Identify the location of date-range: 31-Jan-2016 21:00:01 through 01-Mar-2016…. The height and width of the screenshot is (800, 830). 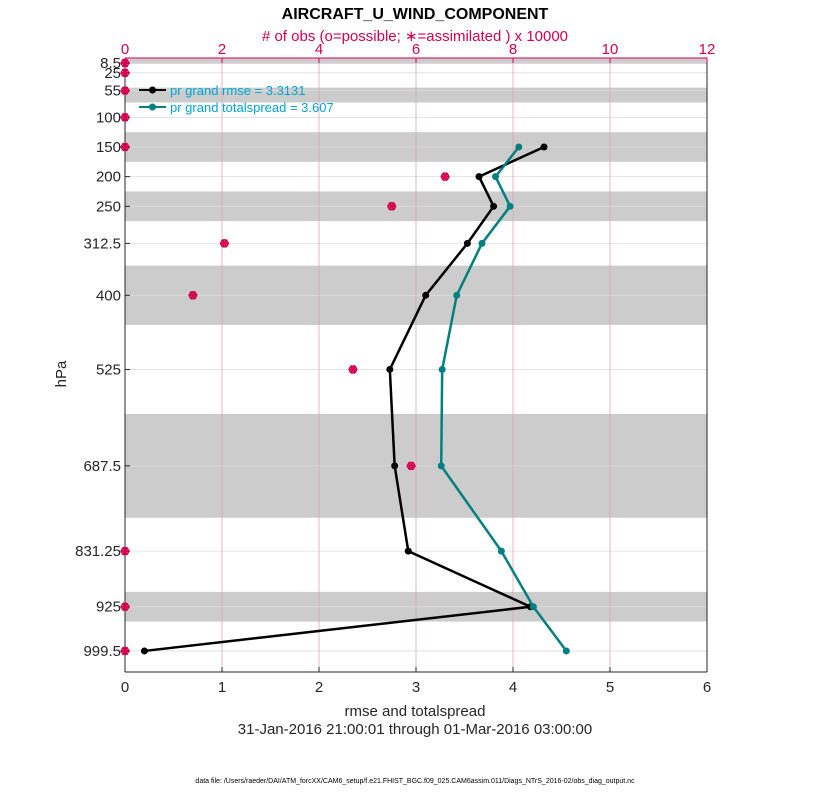
(415, 729).